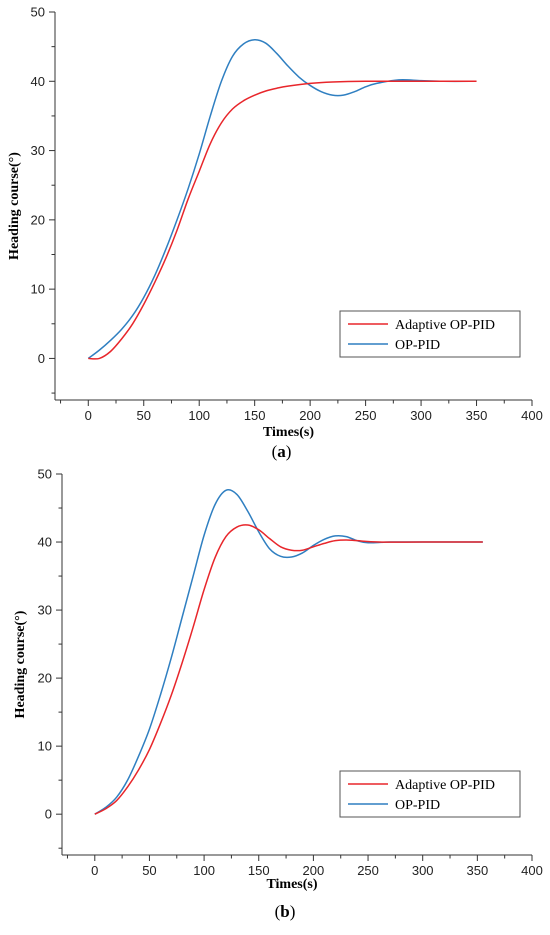  Describe the element at coordinates (445, 325) in the screenshot. I see `legend-a-label-adaptive: Adaptive OP-PID` at that location.